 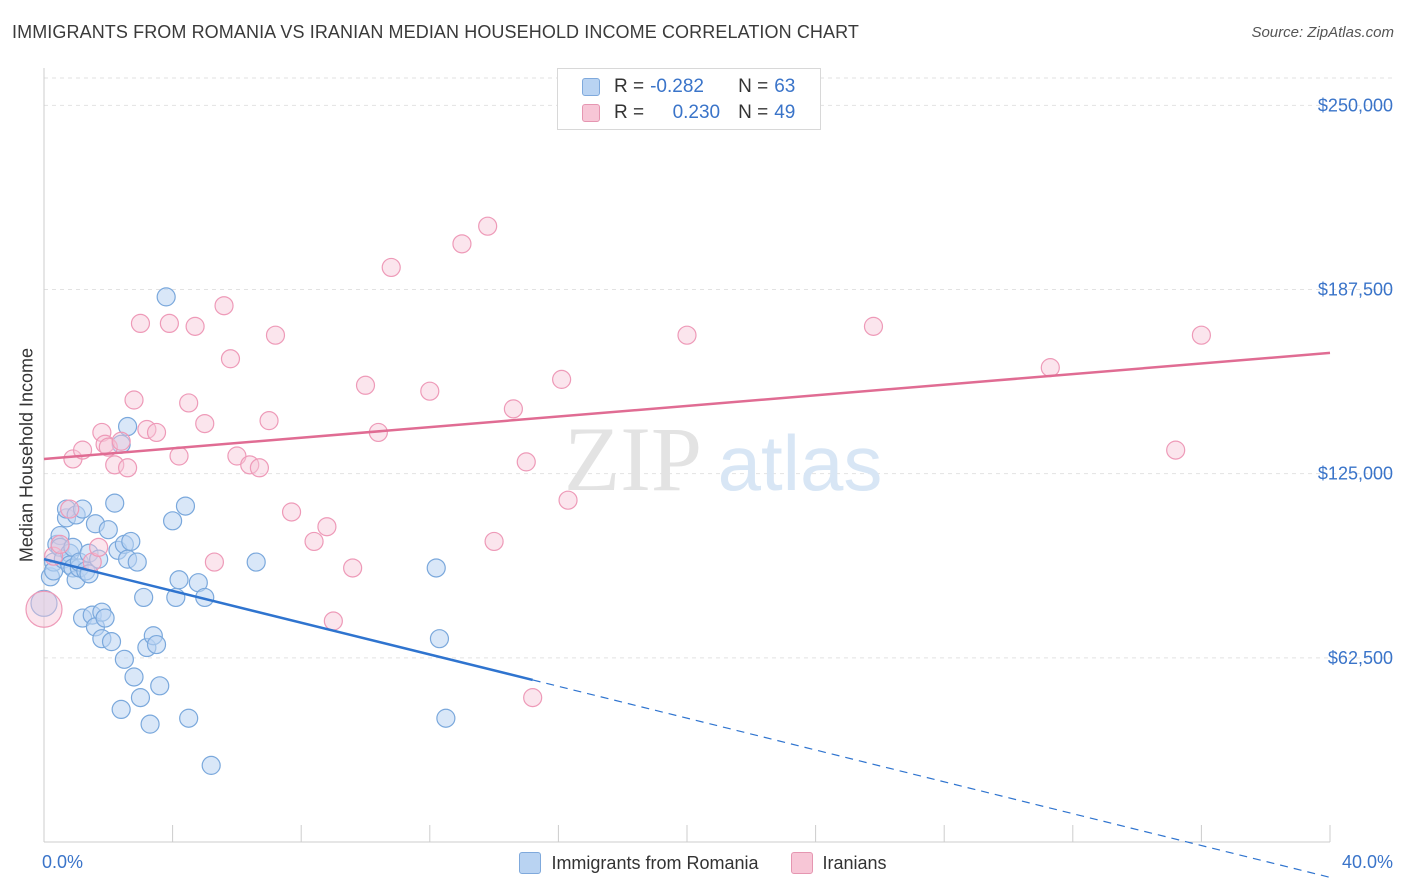 What do you see at coordinates (62, 862) in the screenshot?
I see `x-tick-label: 0.0%` at bounding box center [62, 862].